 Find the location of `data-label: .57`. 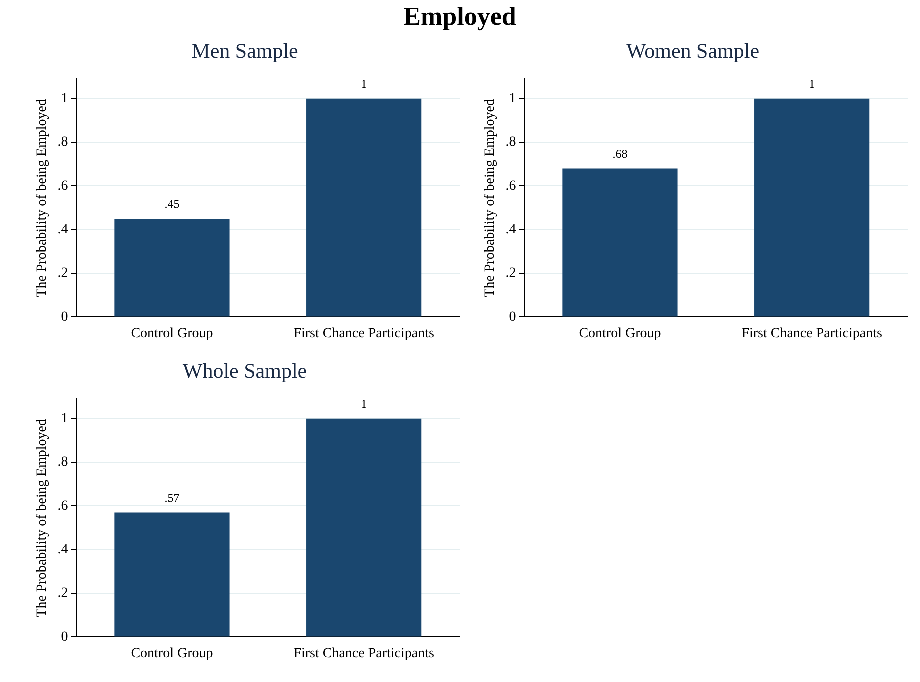

data-label: .57 is located at coordinates (172, 497).